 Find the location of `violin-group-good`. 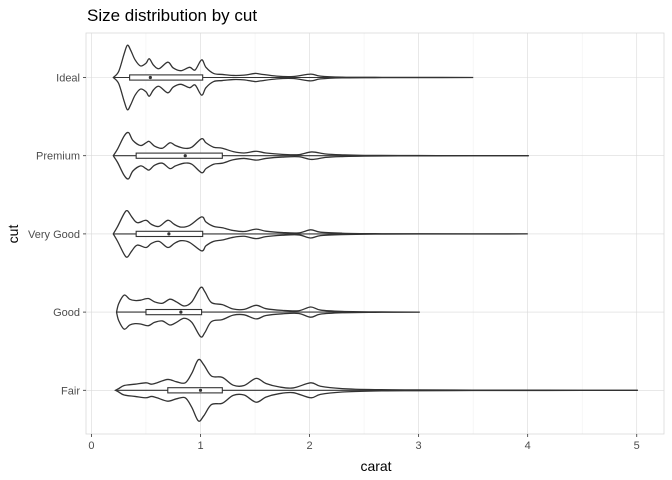

violin-group-good is located at coordinates (267, 312).